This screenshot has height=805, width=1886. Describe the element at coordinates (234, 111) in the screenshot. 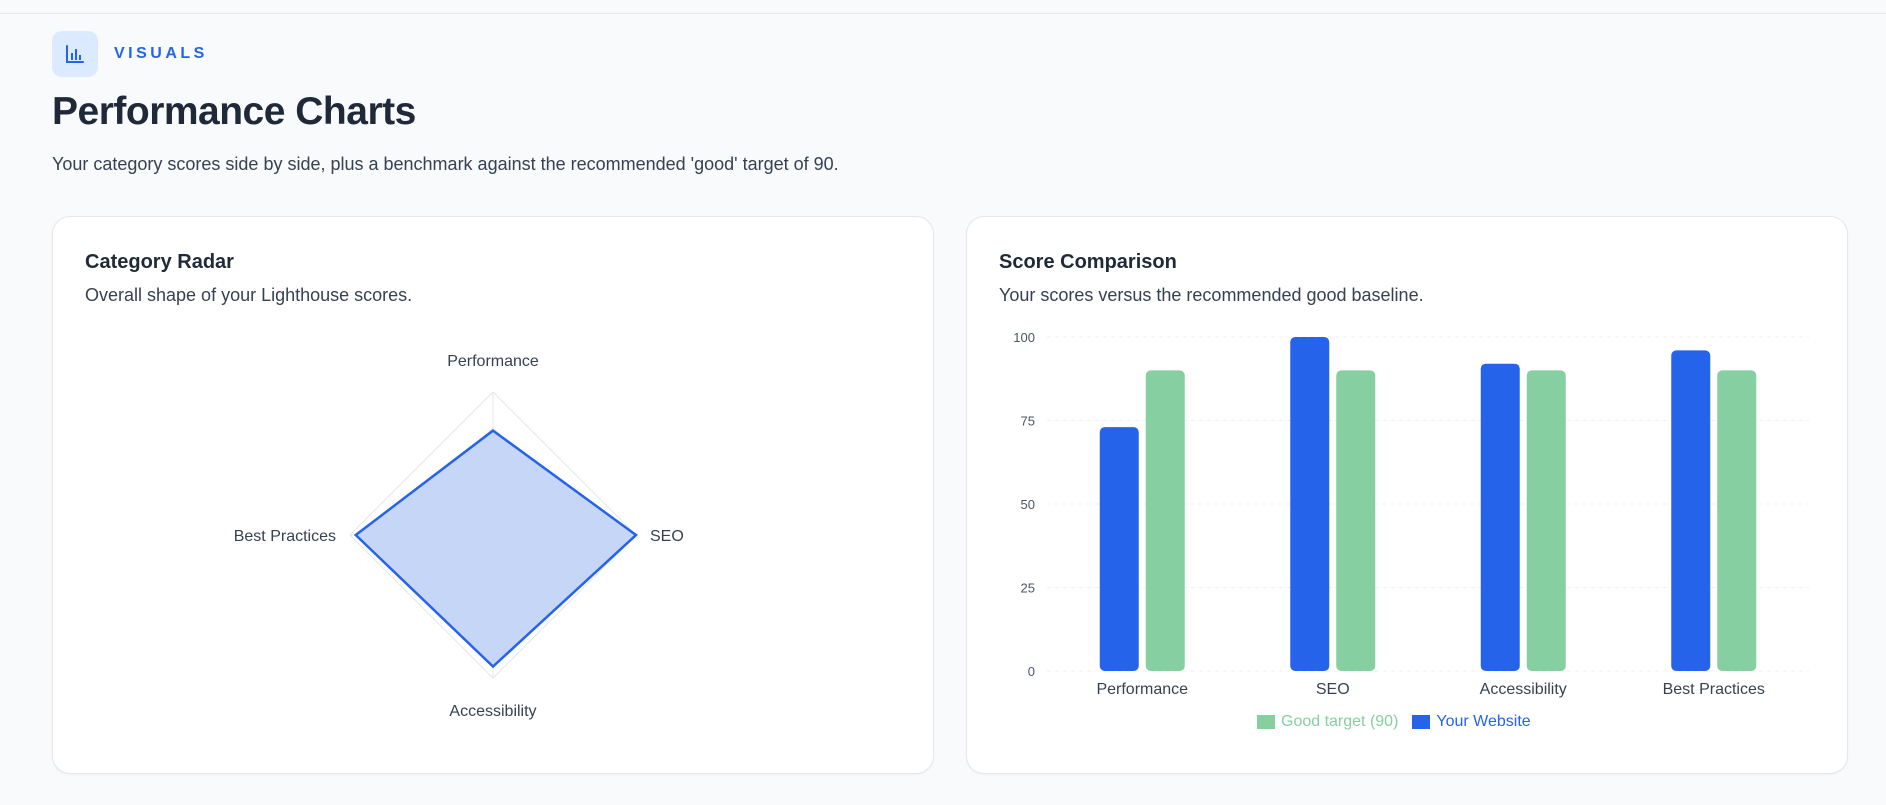

I see `page-title: Performance Charts` at that location.